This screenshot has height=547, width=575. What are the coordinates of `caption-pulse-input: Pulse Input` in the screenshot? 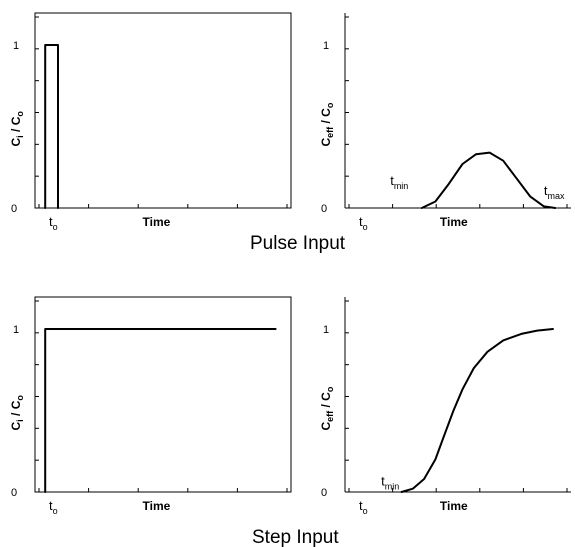 It's located at (298, 243).